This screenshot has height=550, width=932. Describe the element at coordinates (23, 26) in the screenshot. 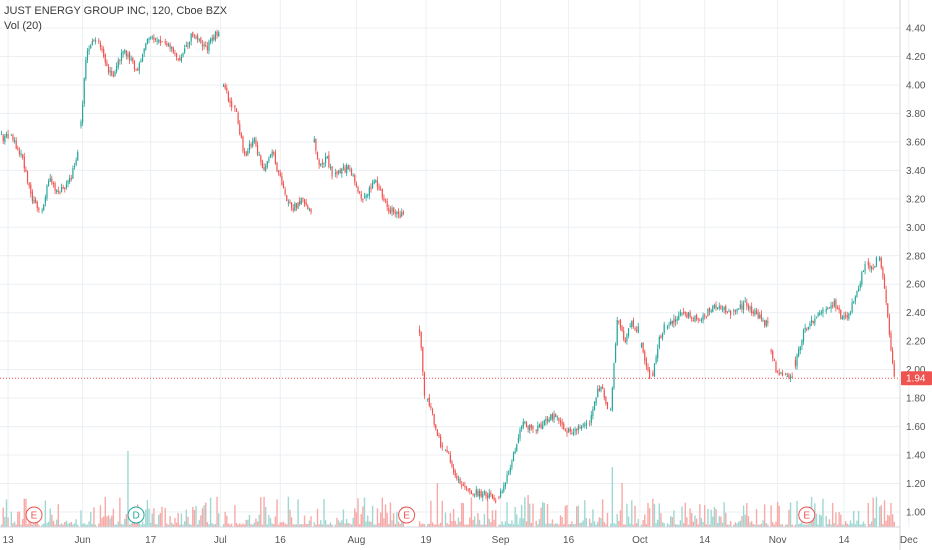

I see `volume-indicator-label: Vol (20)` at that location.